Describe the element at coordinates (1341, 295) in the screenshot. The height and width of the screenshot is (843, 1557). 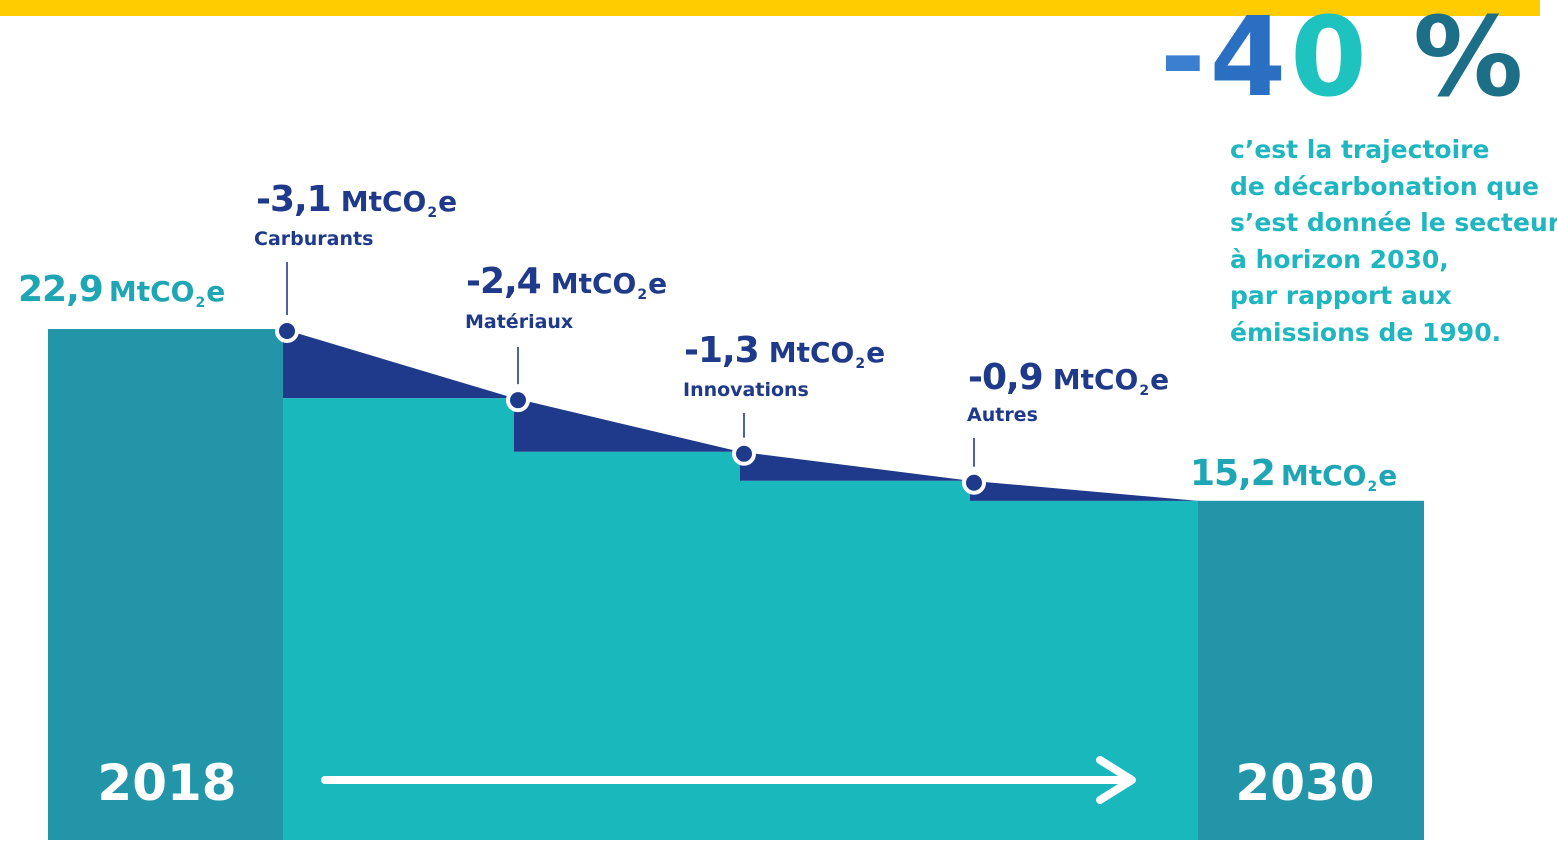
I see `headline-line: par rapport aux` at that location.